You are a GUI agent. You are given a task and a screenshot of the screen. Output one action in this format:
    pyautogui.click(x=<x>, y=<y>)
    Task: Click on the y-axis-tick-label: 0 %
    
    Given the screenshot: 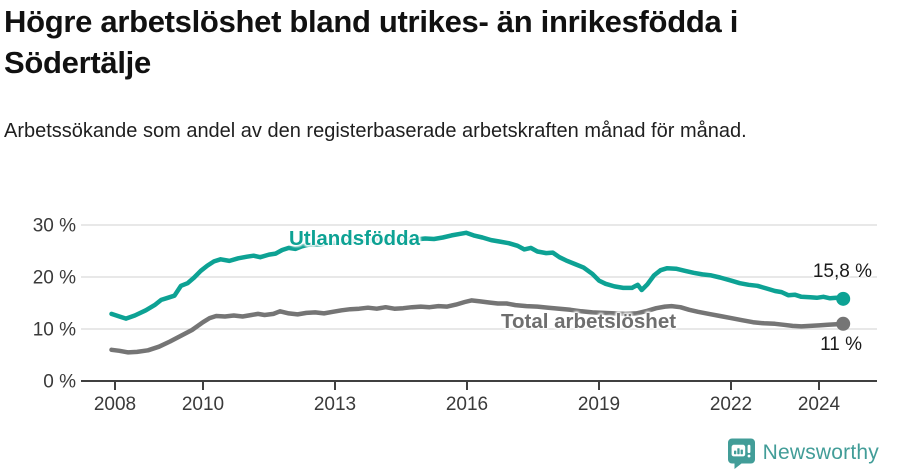 What is the action you would take?
    pyautogui.click(x=59, y=382)
    